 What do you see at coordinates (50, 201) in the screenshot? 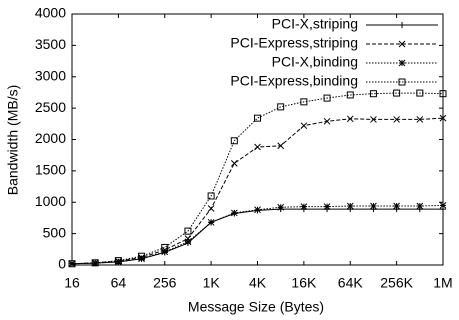
I see `y-tick-label: 1000` at bounding box center [50, 201].